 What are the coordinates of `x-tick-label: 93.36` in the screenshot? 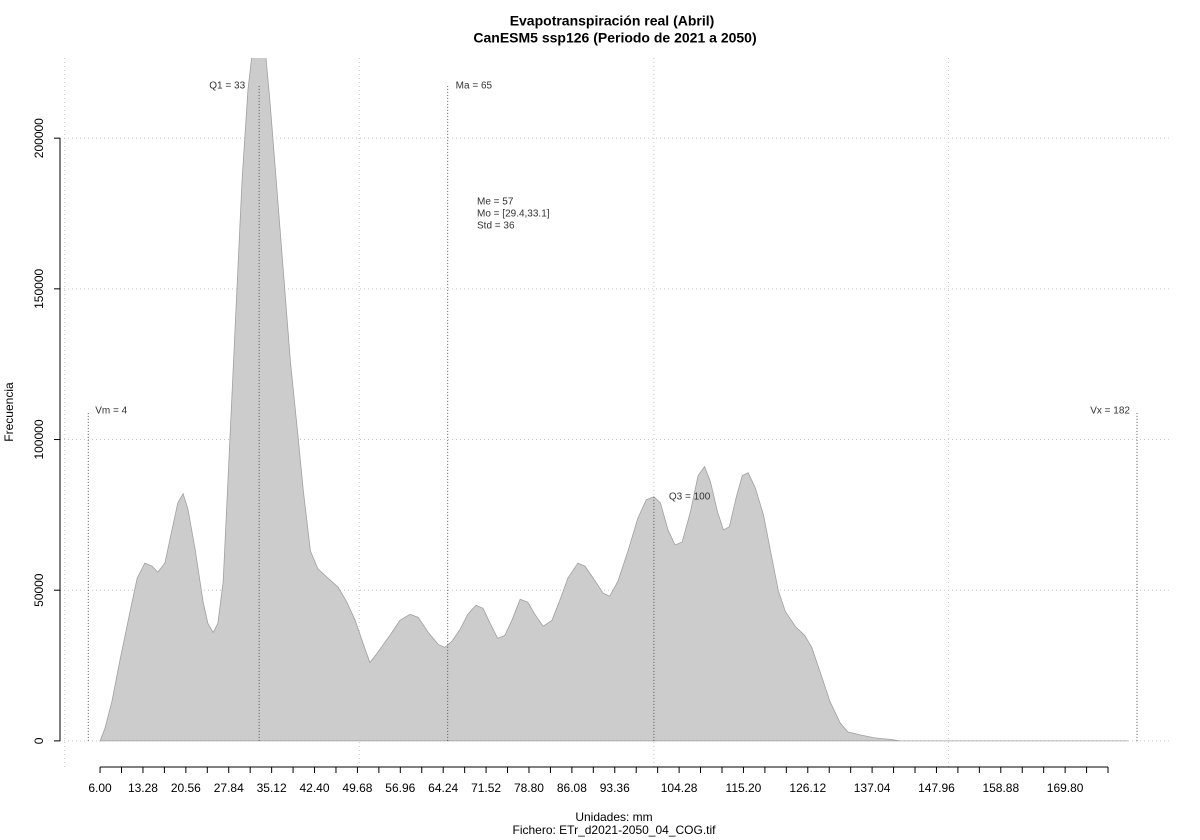 It's located at (615, 788).